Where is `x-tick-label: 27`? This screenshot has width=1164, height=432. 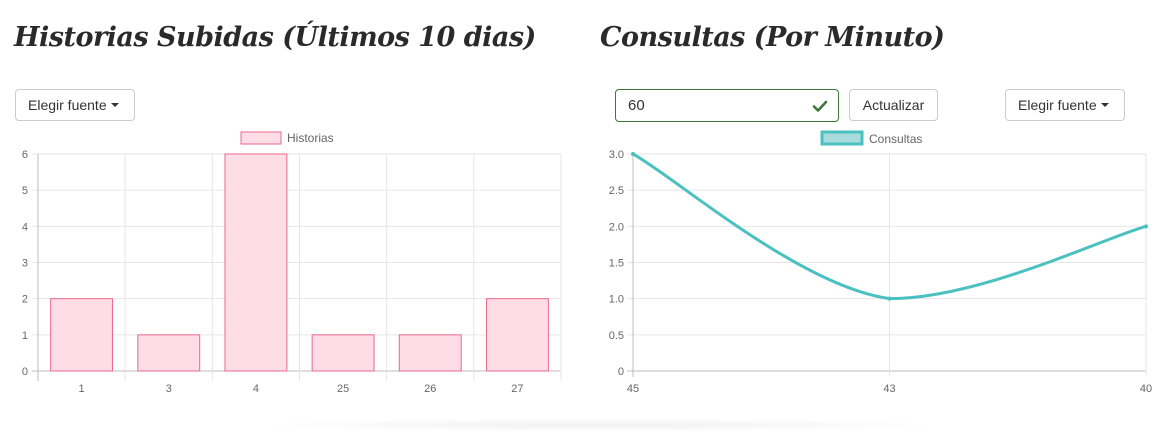
x-tick-label: 27 is located at coordinates (517, 389).